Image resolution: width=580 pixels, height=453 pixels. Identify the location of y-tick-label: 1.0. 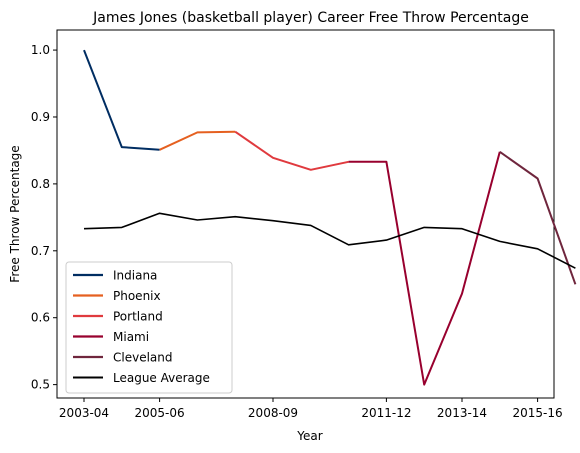
(40, 50).